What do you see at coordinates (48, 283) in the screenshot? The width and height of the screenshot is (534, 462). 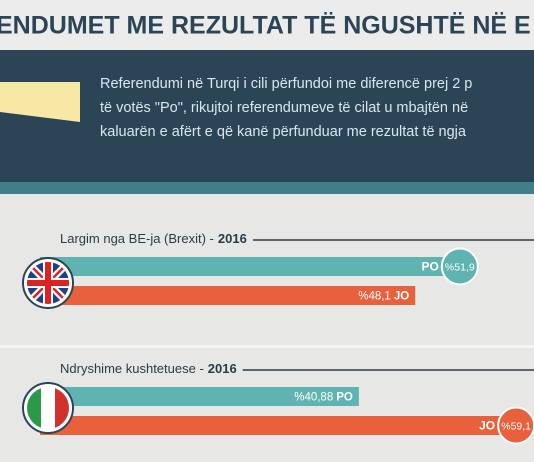 I see `uk-flag` at bounding box center [48, 283].